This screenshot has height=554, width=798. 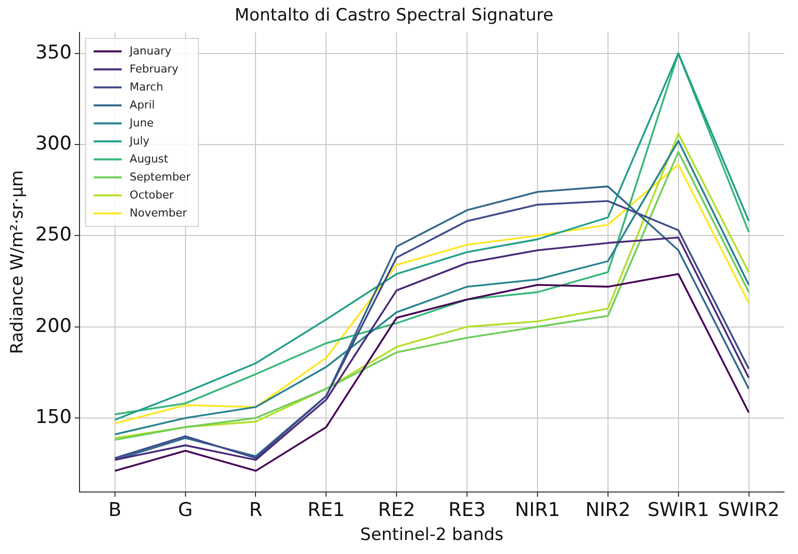 What do you see at coordinates (18, 262) in the screenshot?
I see `y-axis-title: Radiance W/m²·sr·µm` at bounding box center [18, 262].